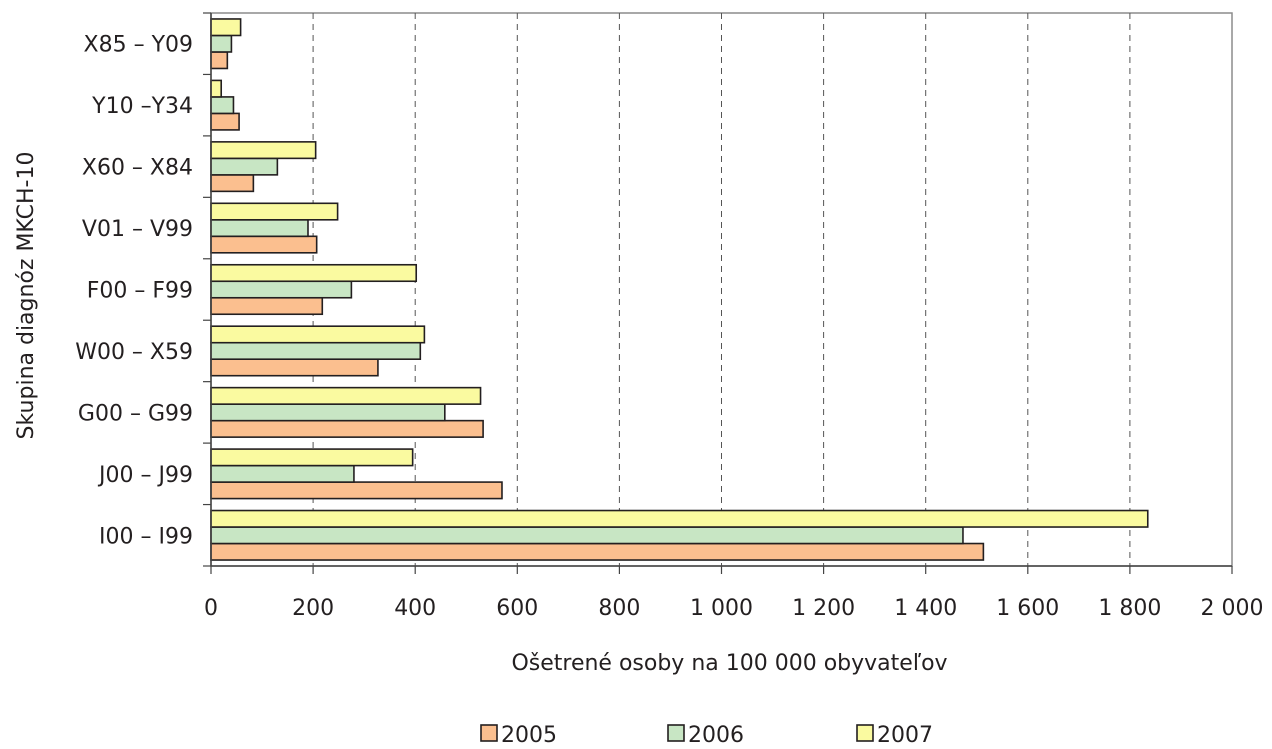 Image resolution: width=1272 pixels, height=749 pixels. Describe the element at coordinates (313, 608) in the screenshot. I see `x-tick-label: 200` at that location.